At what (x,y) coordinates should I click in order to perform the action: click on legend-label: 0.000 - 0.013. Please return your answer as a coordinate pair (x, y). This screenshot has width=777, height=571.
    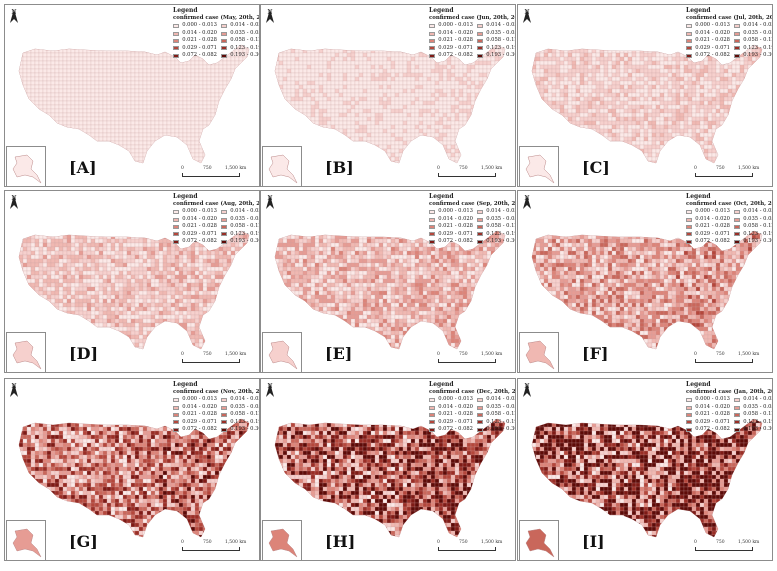
    Looking at the image, I should click on (199, 399).